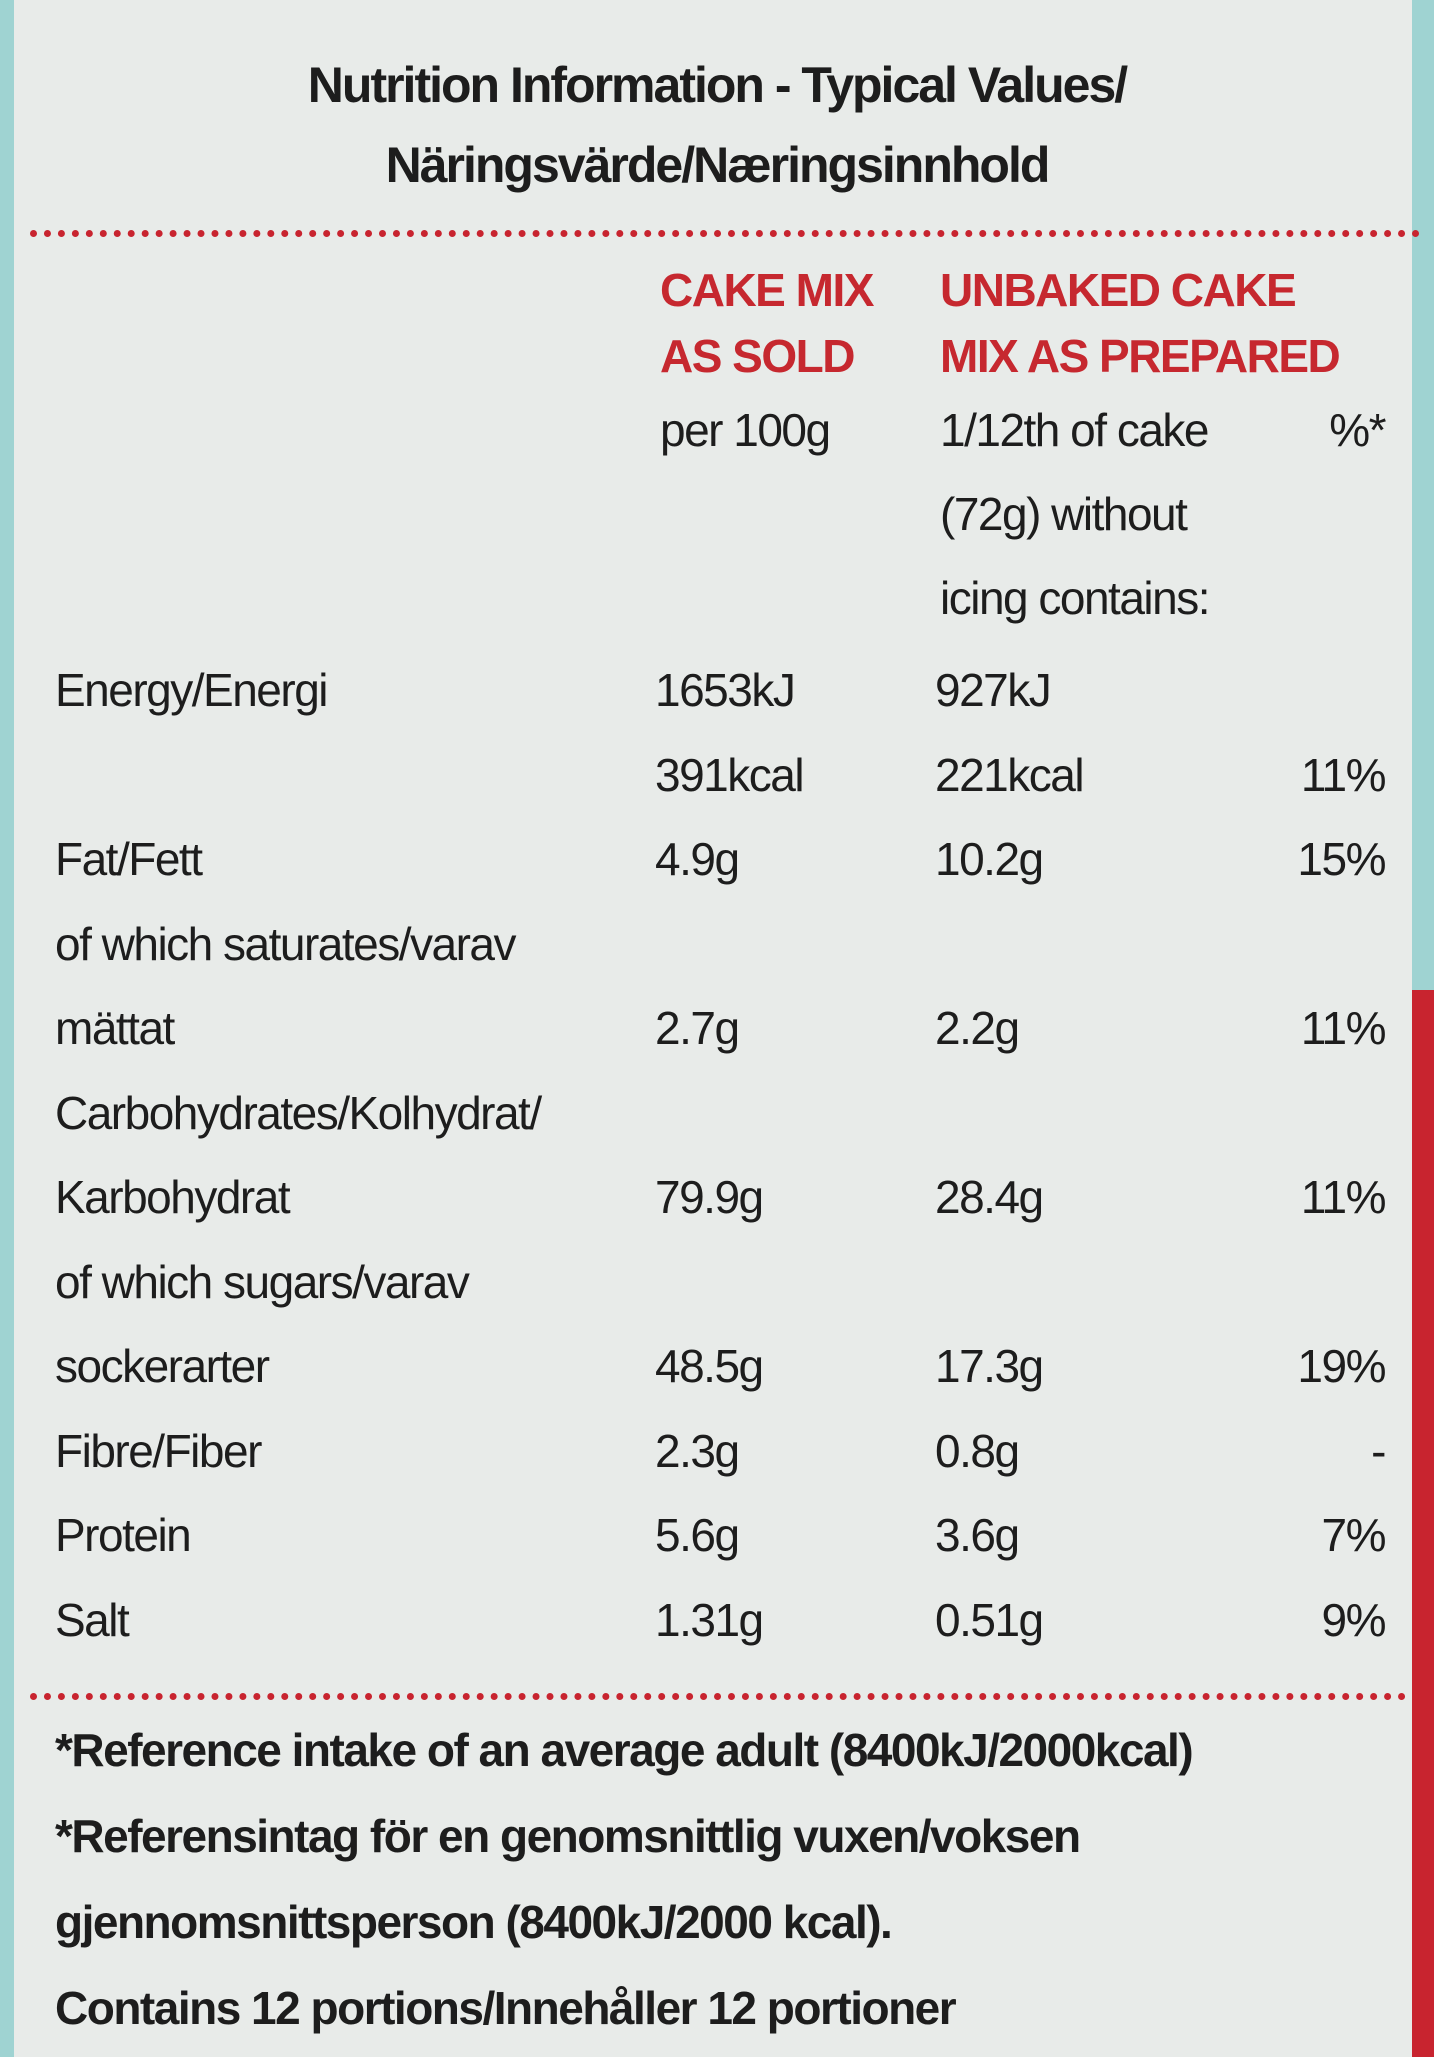 Image resolution: width=1434 pixels, height=2057 pixels. I want to click on nutrient-value: 2.2g, so click(977, 1028).